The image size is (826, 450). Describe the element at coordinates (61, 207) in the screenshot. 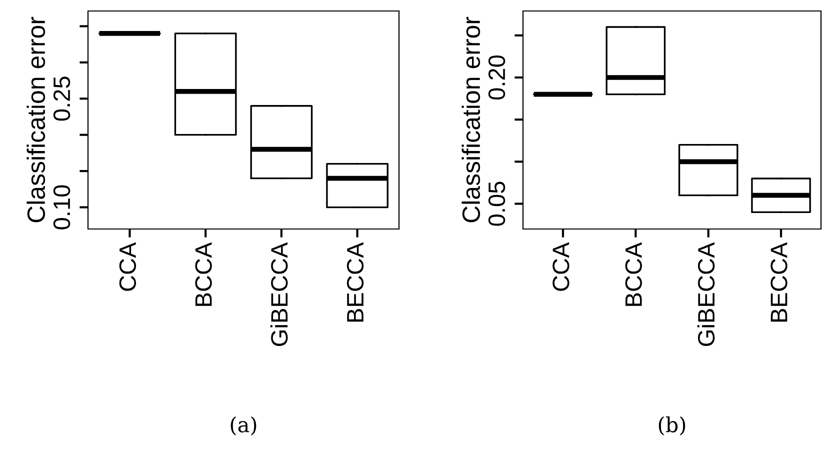

I see `y-tick-label: 0.10` at that location.